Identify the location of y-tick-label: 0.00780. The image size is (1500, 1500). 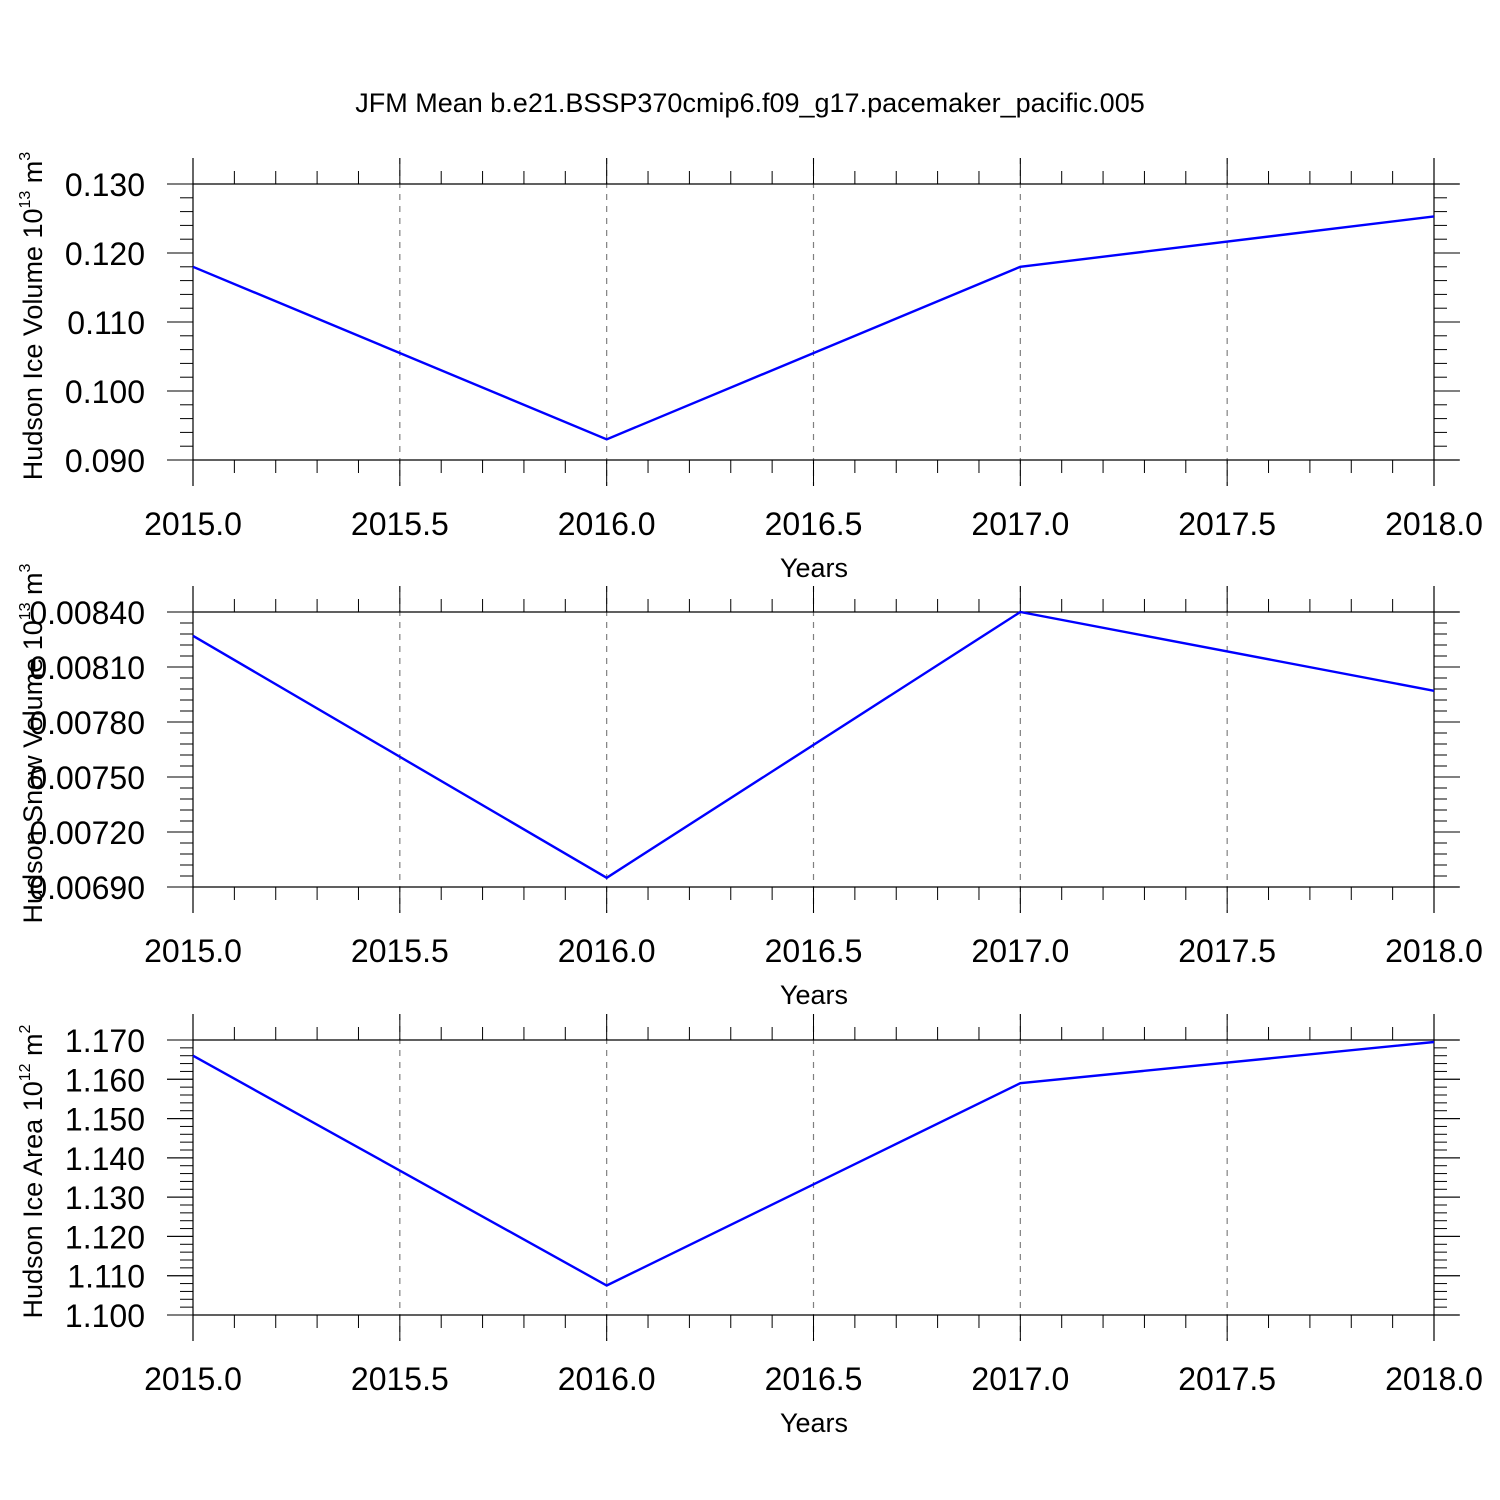
(87, 723).